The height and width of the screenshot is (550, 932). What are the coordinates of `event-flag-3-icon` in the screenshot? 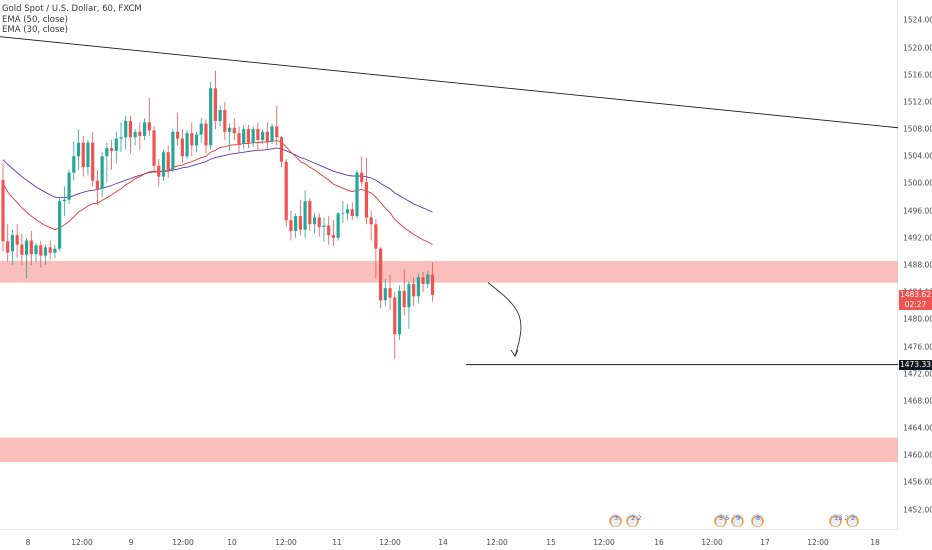 It's located at (720, 520).